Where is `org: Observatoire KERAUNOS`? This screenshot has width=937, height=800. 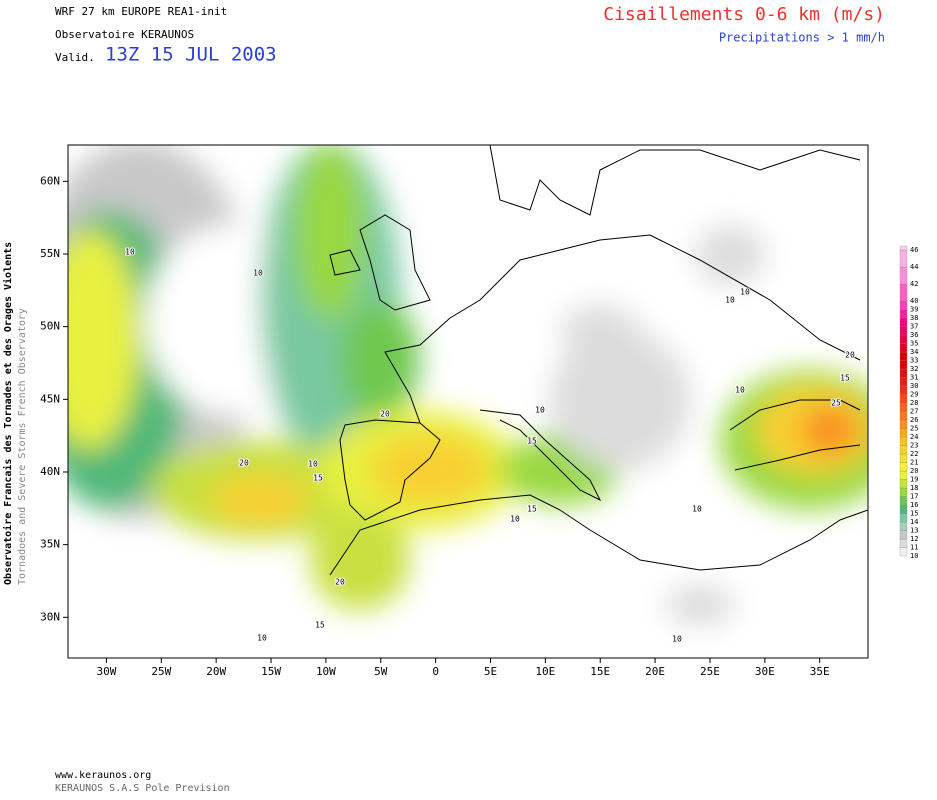
org: Observatoire KERAUNOS is located at coordinates (124, 34).